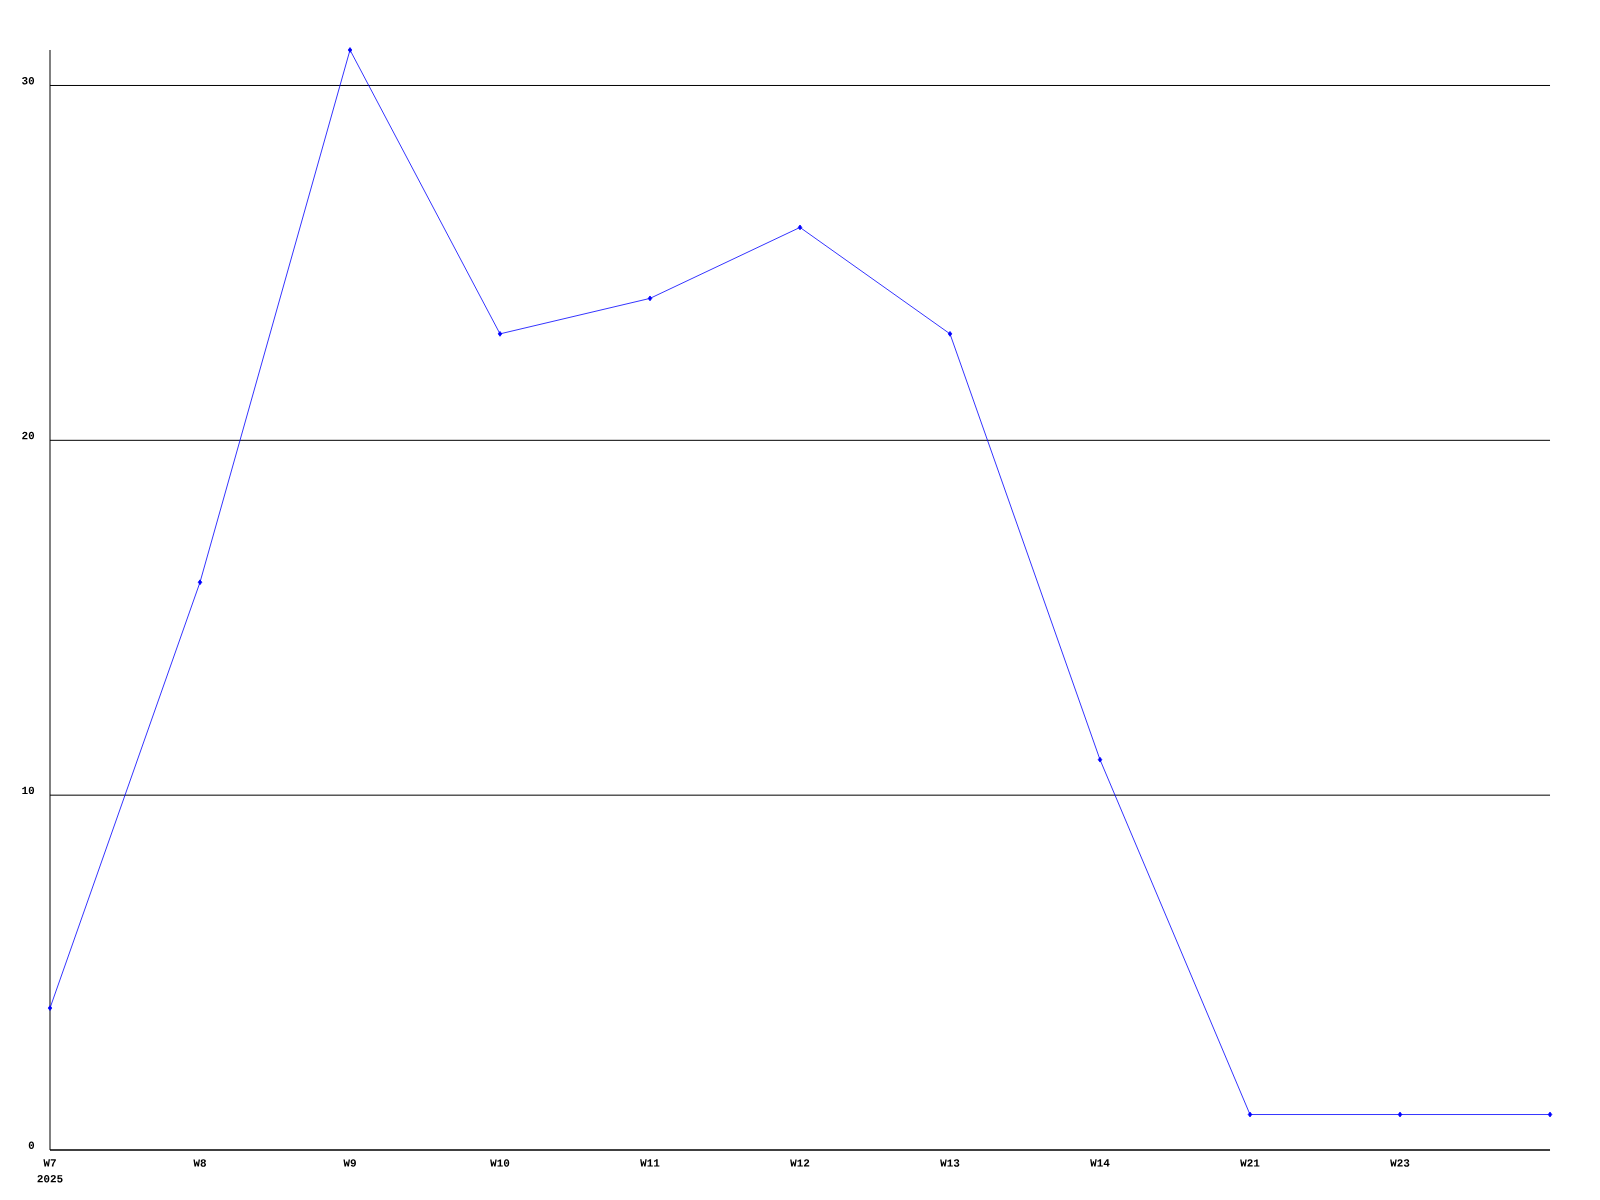  What do you see at coordinates (28, 435) in the screenshot?
I see `y-tick-label: 20` at bounding box center [28, 435].